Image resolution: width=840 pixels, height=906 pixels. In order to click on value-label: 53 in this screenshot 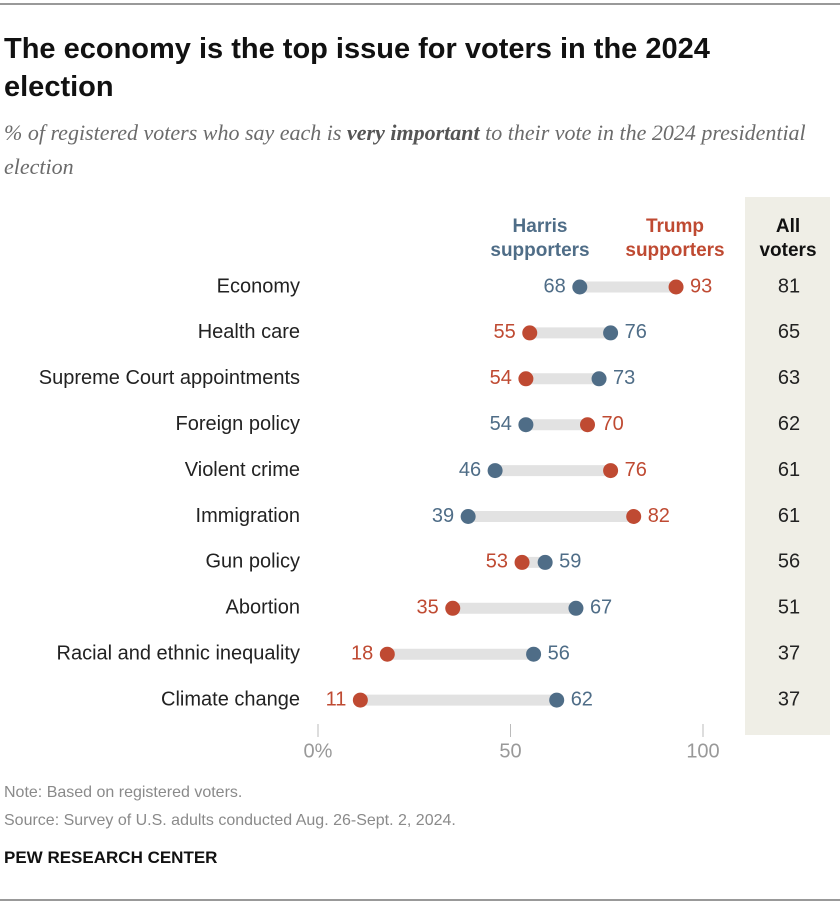, I will do `click(497, 562)`.